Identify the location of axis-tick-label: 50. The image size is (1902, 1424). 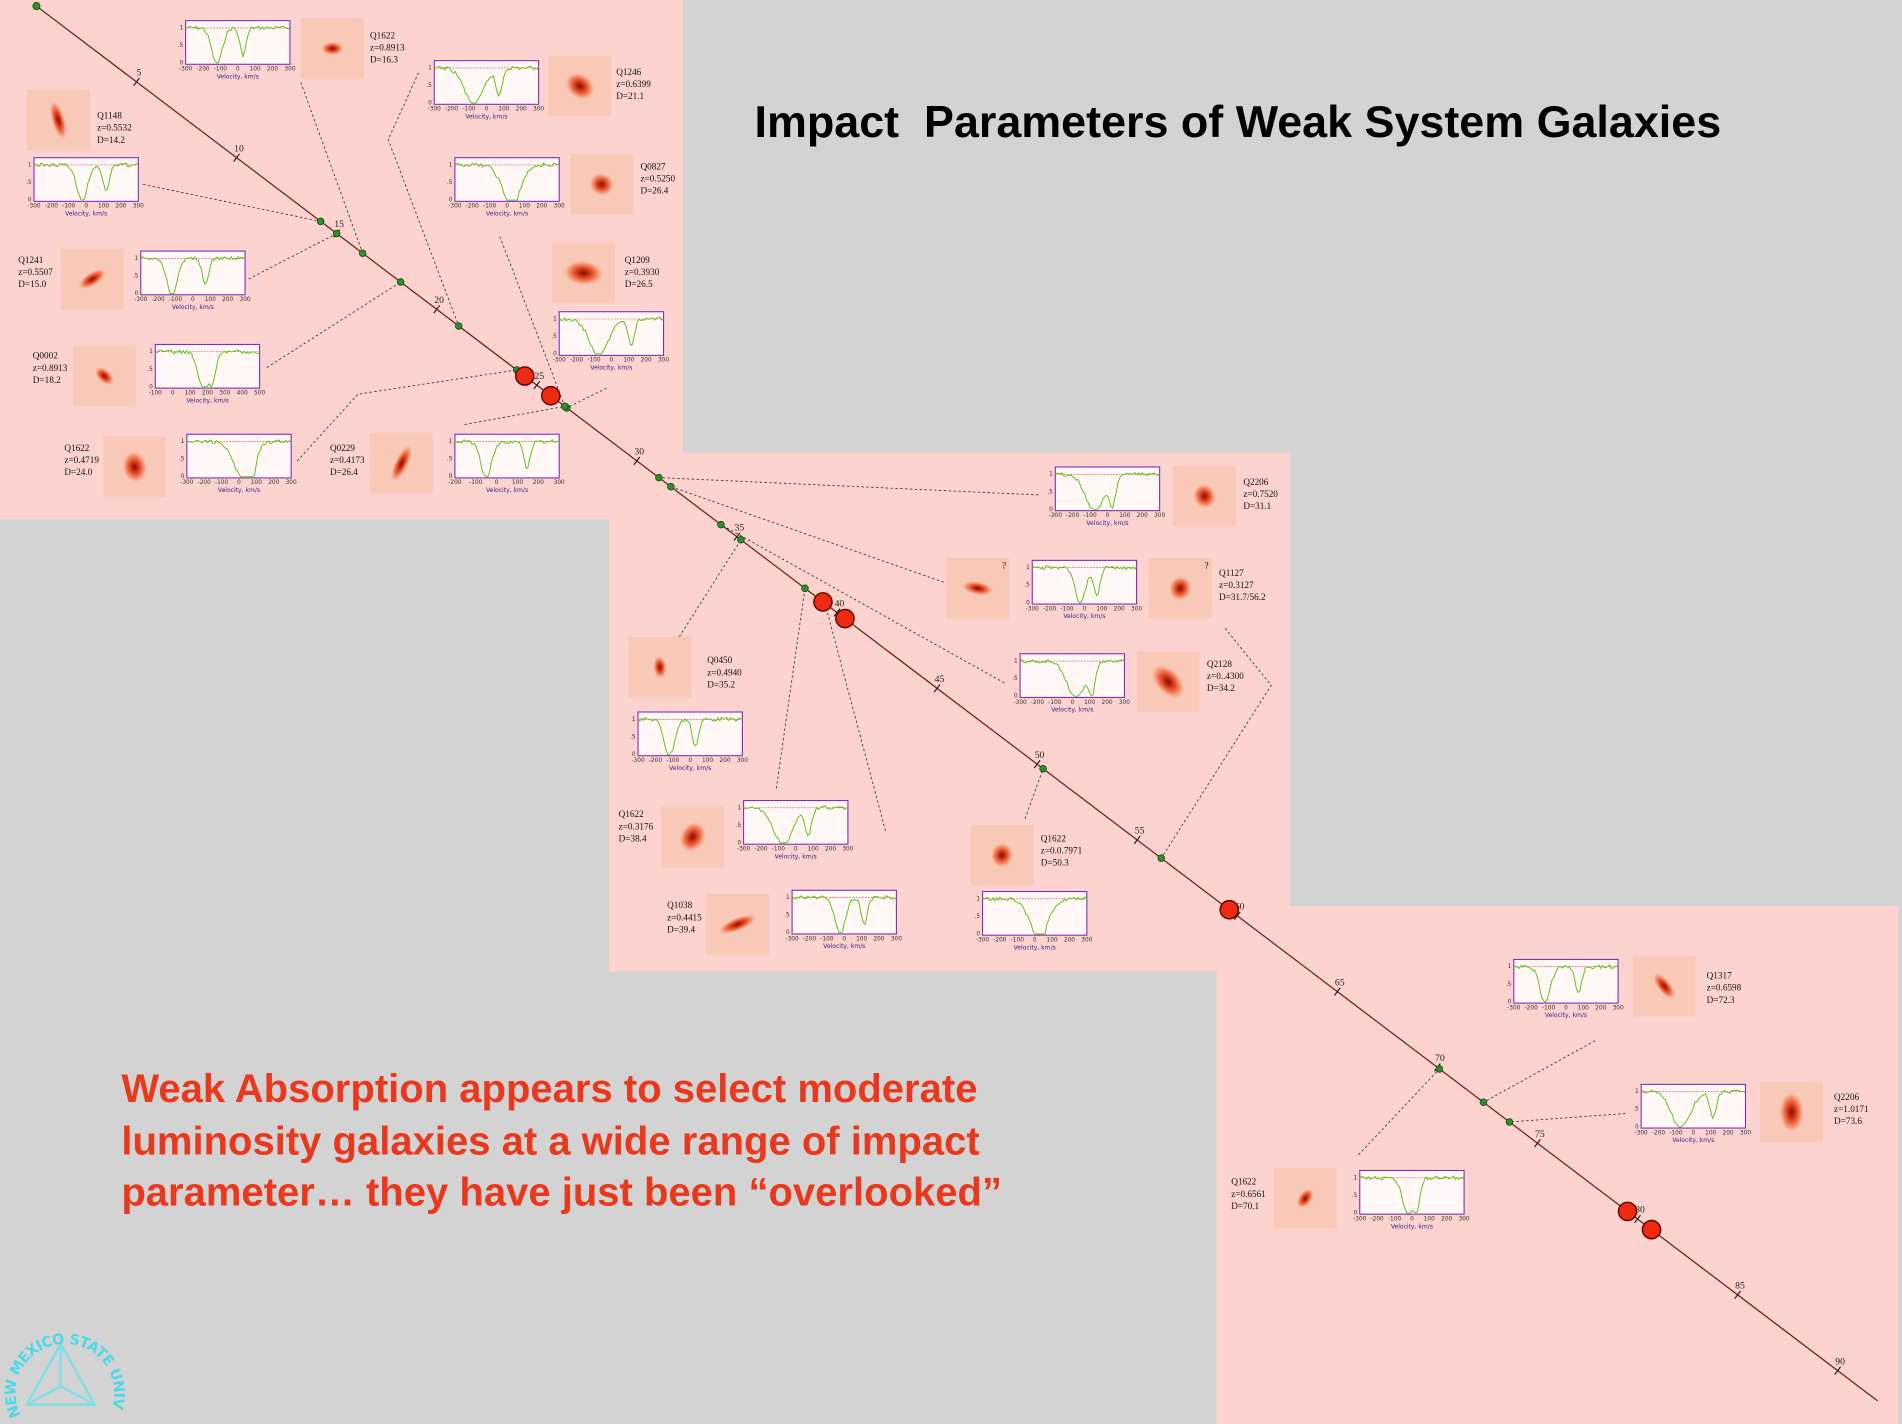
(1040, 755).